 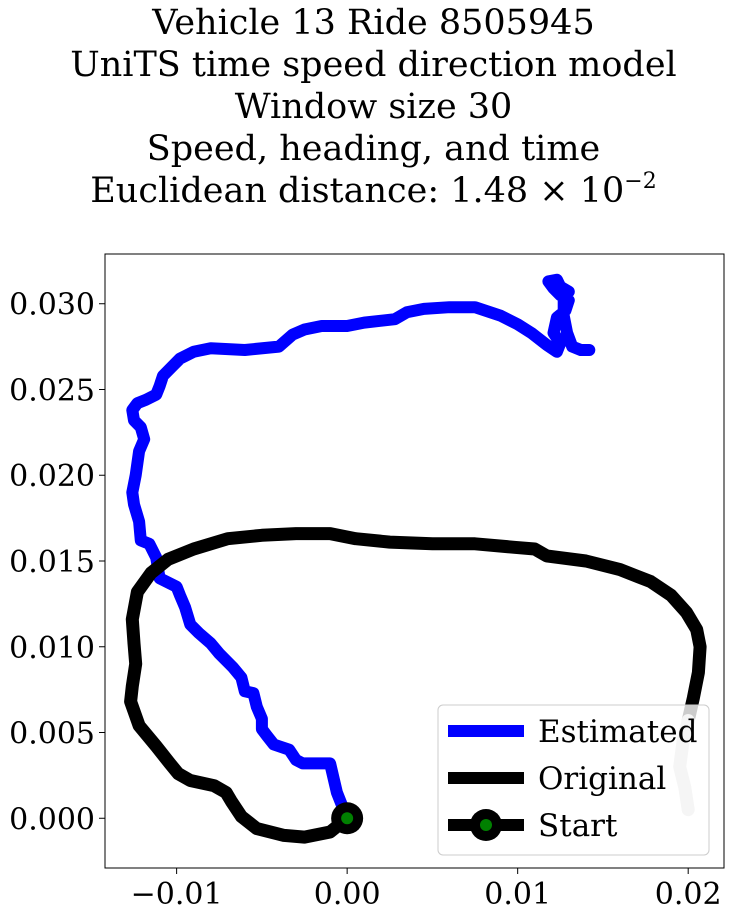 I want to click on y-tick-label: 0.020, so click(x=52, y=476).